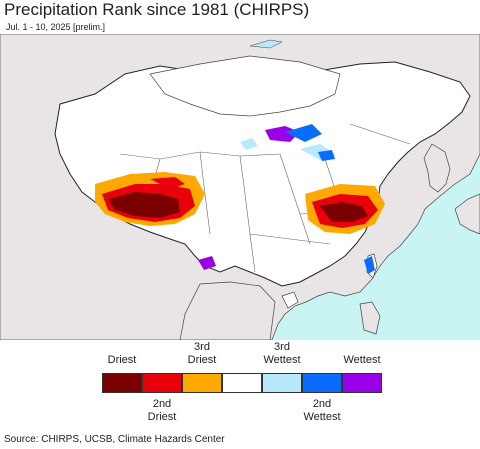  I want to click on legend-label-3rd-driest-text: 3rd Driest, so click(202, 353).